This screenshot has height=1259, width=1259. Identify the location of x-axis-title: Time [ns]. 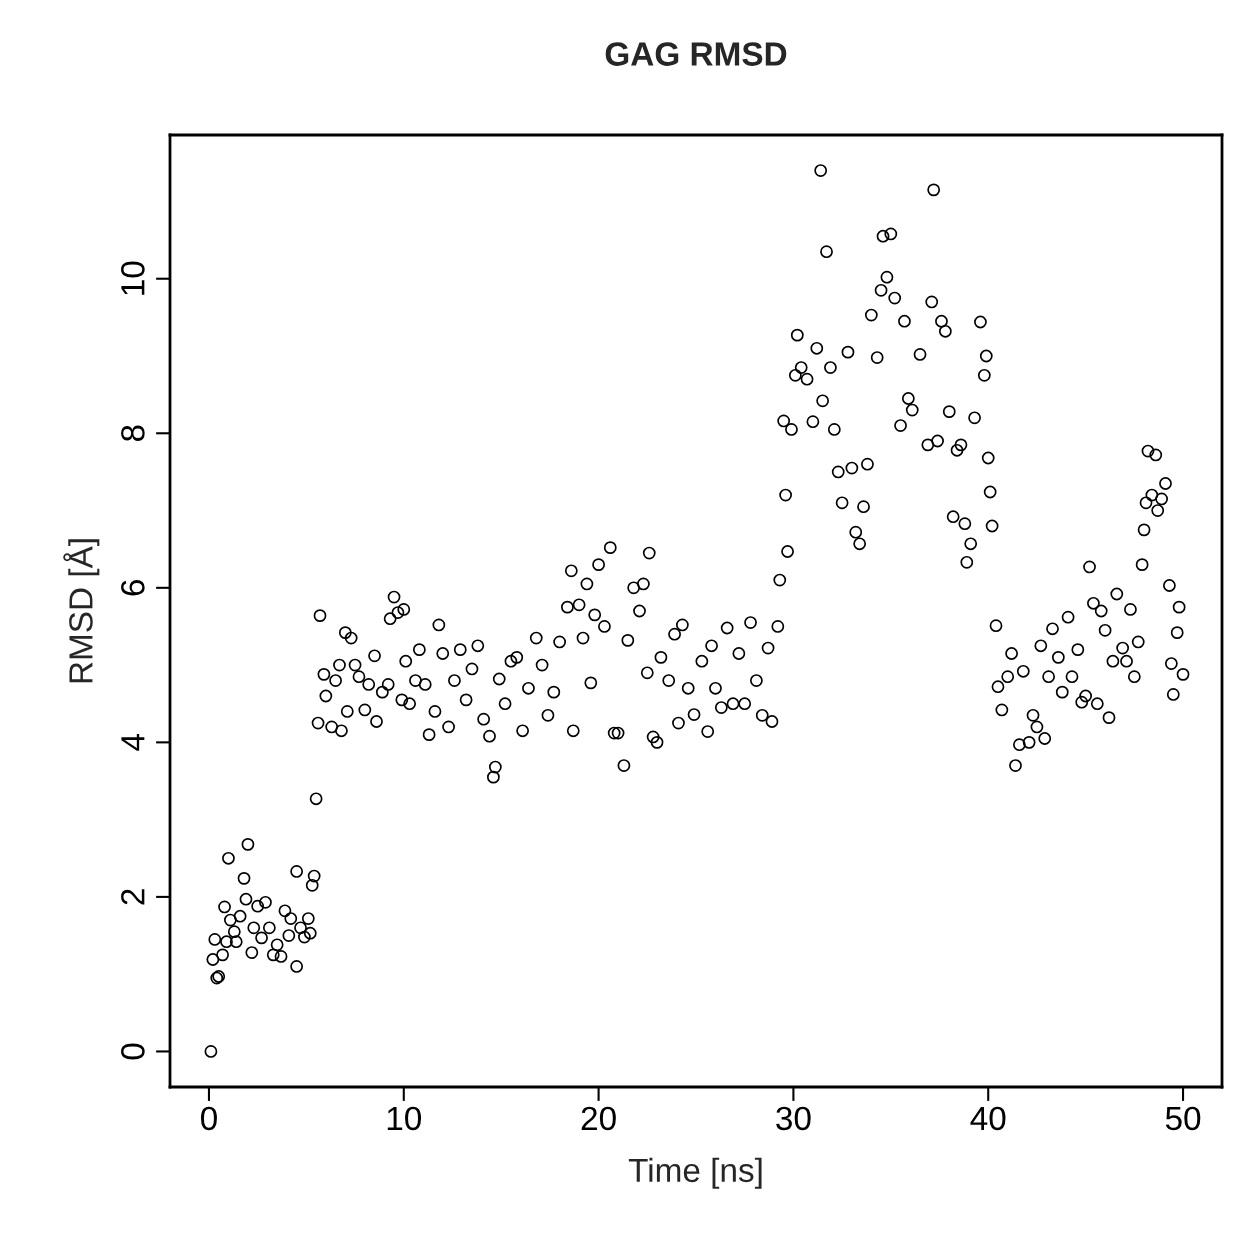
(695, 1173).